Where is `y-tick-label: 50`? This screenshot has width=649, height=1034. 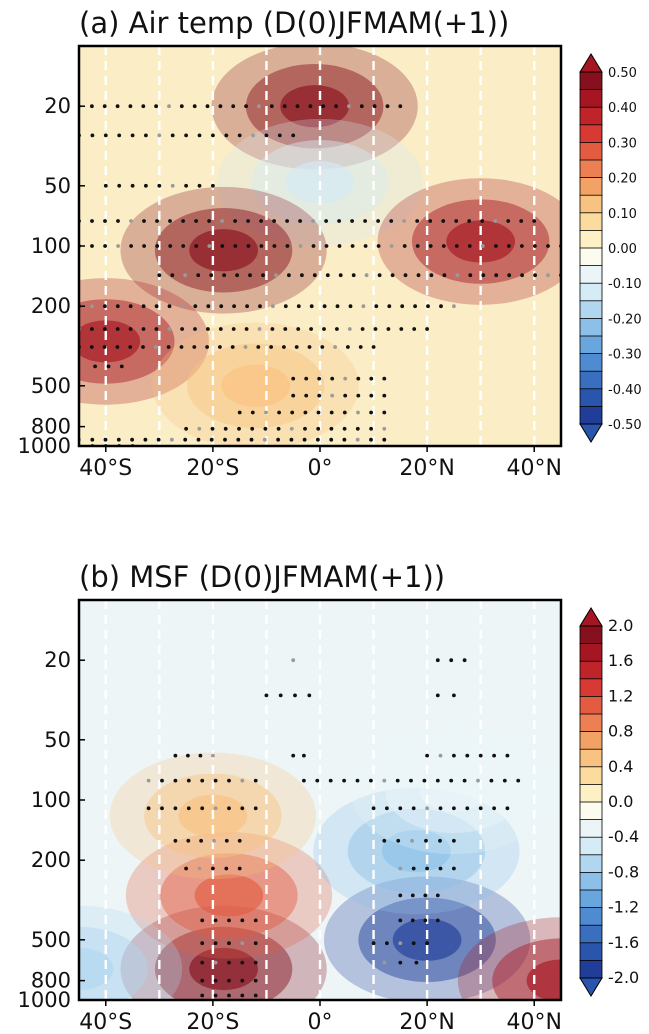 y-tick-label: 50 is located at coordinates (57, 740).